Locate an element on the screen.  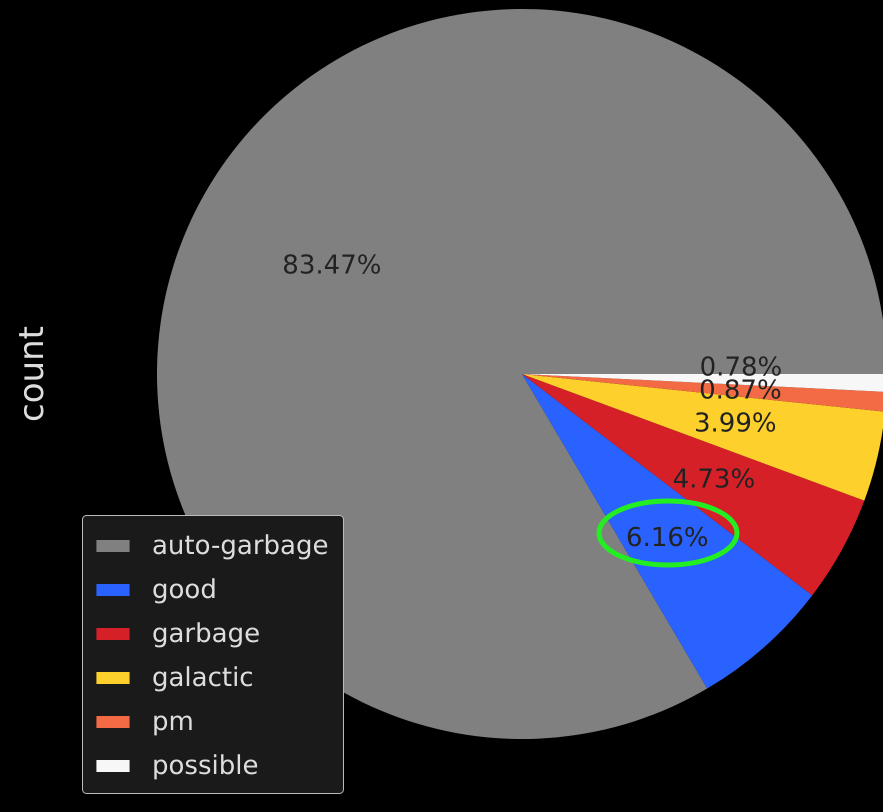
data-label: 83.47% is located at coordinates (332, 265).